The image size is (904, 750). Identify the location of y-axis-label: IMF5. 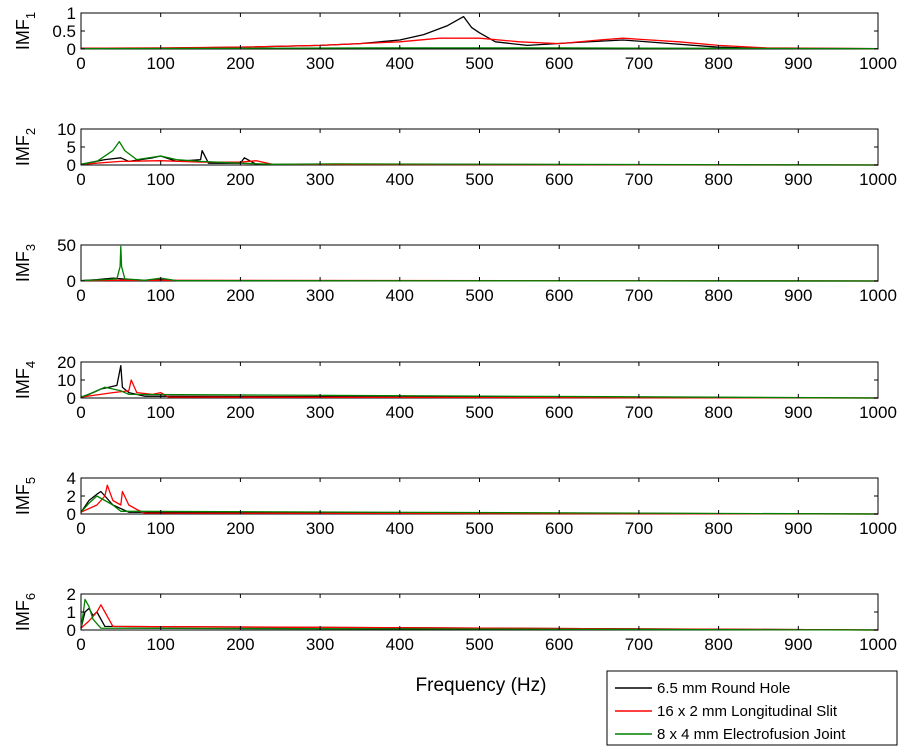
(25, 496).